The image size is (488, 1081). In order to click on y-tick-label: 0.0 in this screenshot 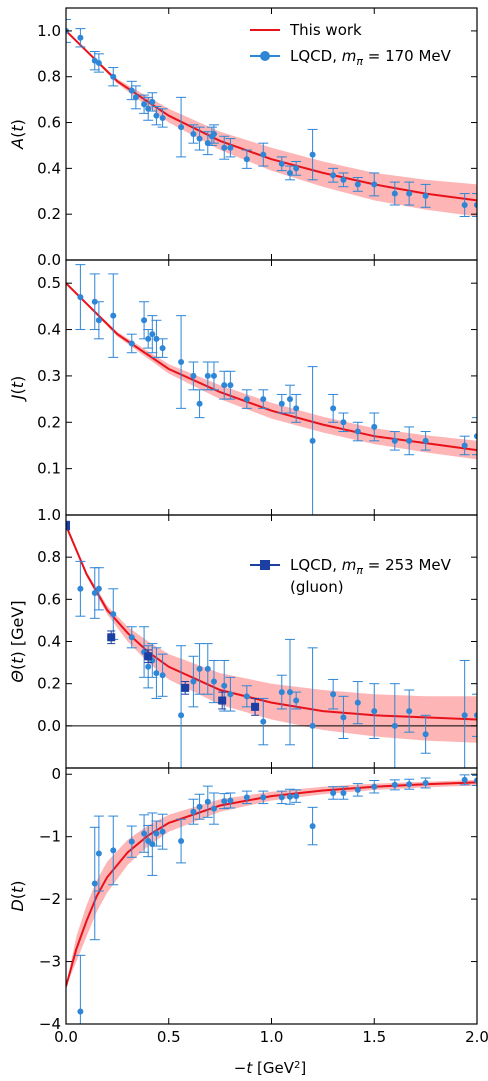, I will do `click(49, 260)`.